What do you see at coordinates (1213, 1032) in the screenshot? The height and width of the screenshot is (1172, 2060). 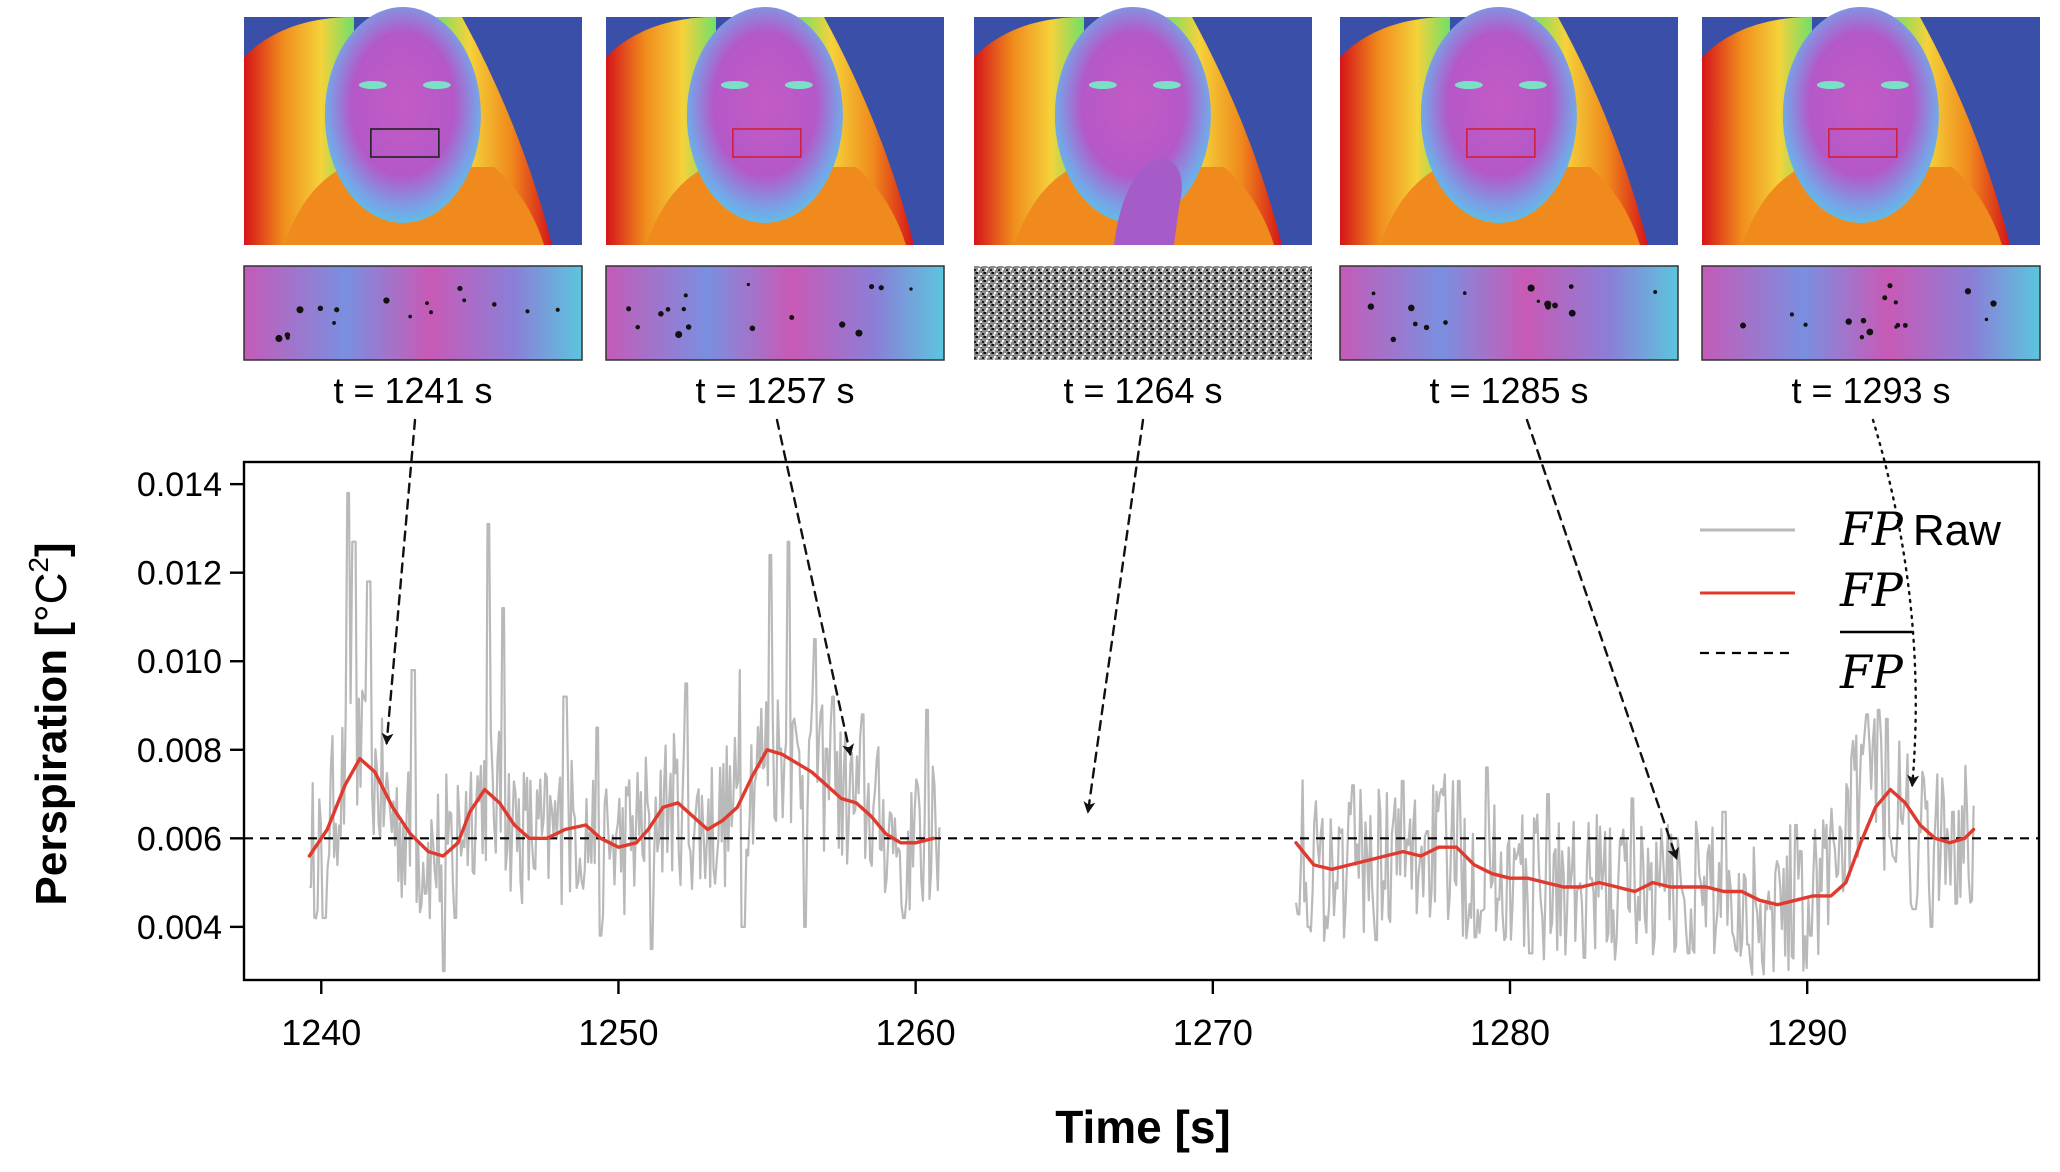 I see `x-tick-label: 1270` at bounding box center [1213, 1032].